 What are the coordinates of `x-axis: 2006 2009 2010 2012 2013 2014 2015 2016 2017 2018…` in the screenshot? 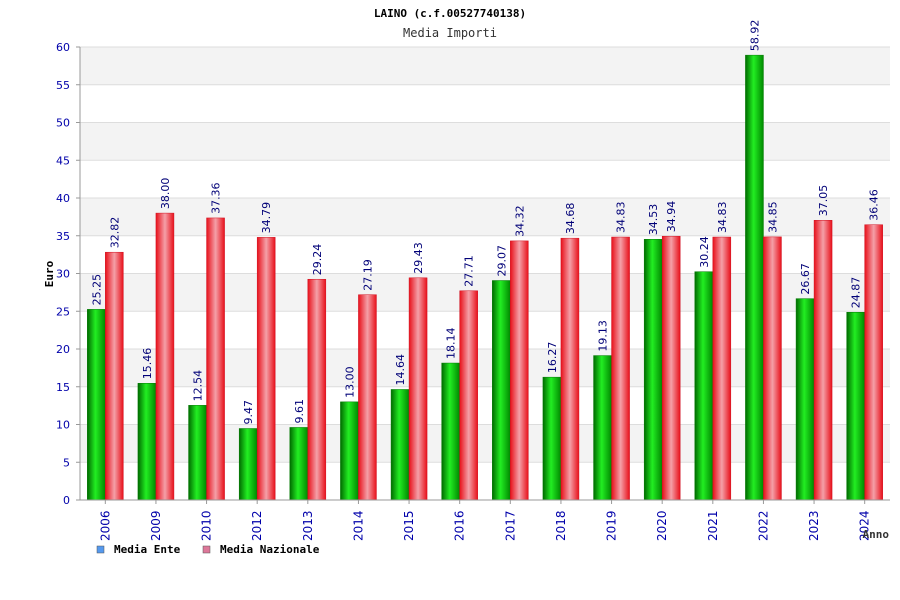 It's located at (485, 520).